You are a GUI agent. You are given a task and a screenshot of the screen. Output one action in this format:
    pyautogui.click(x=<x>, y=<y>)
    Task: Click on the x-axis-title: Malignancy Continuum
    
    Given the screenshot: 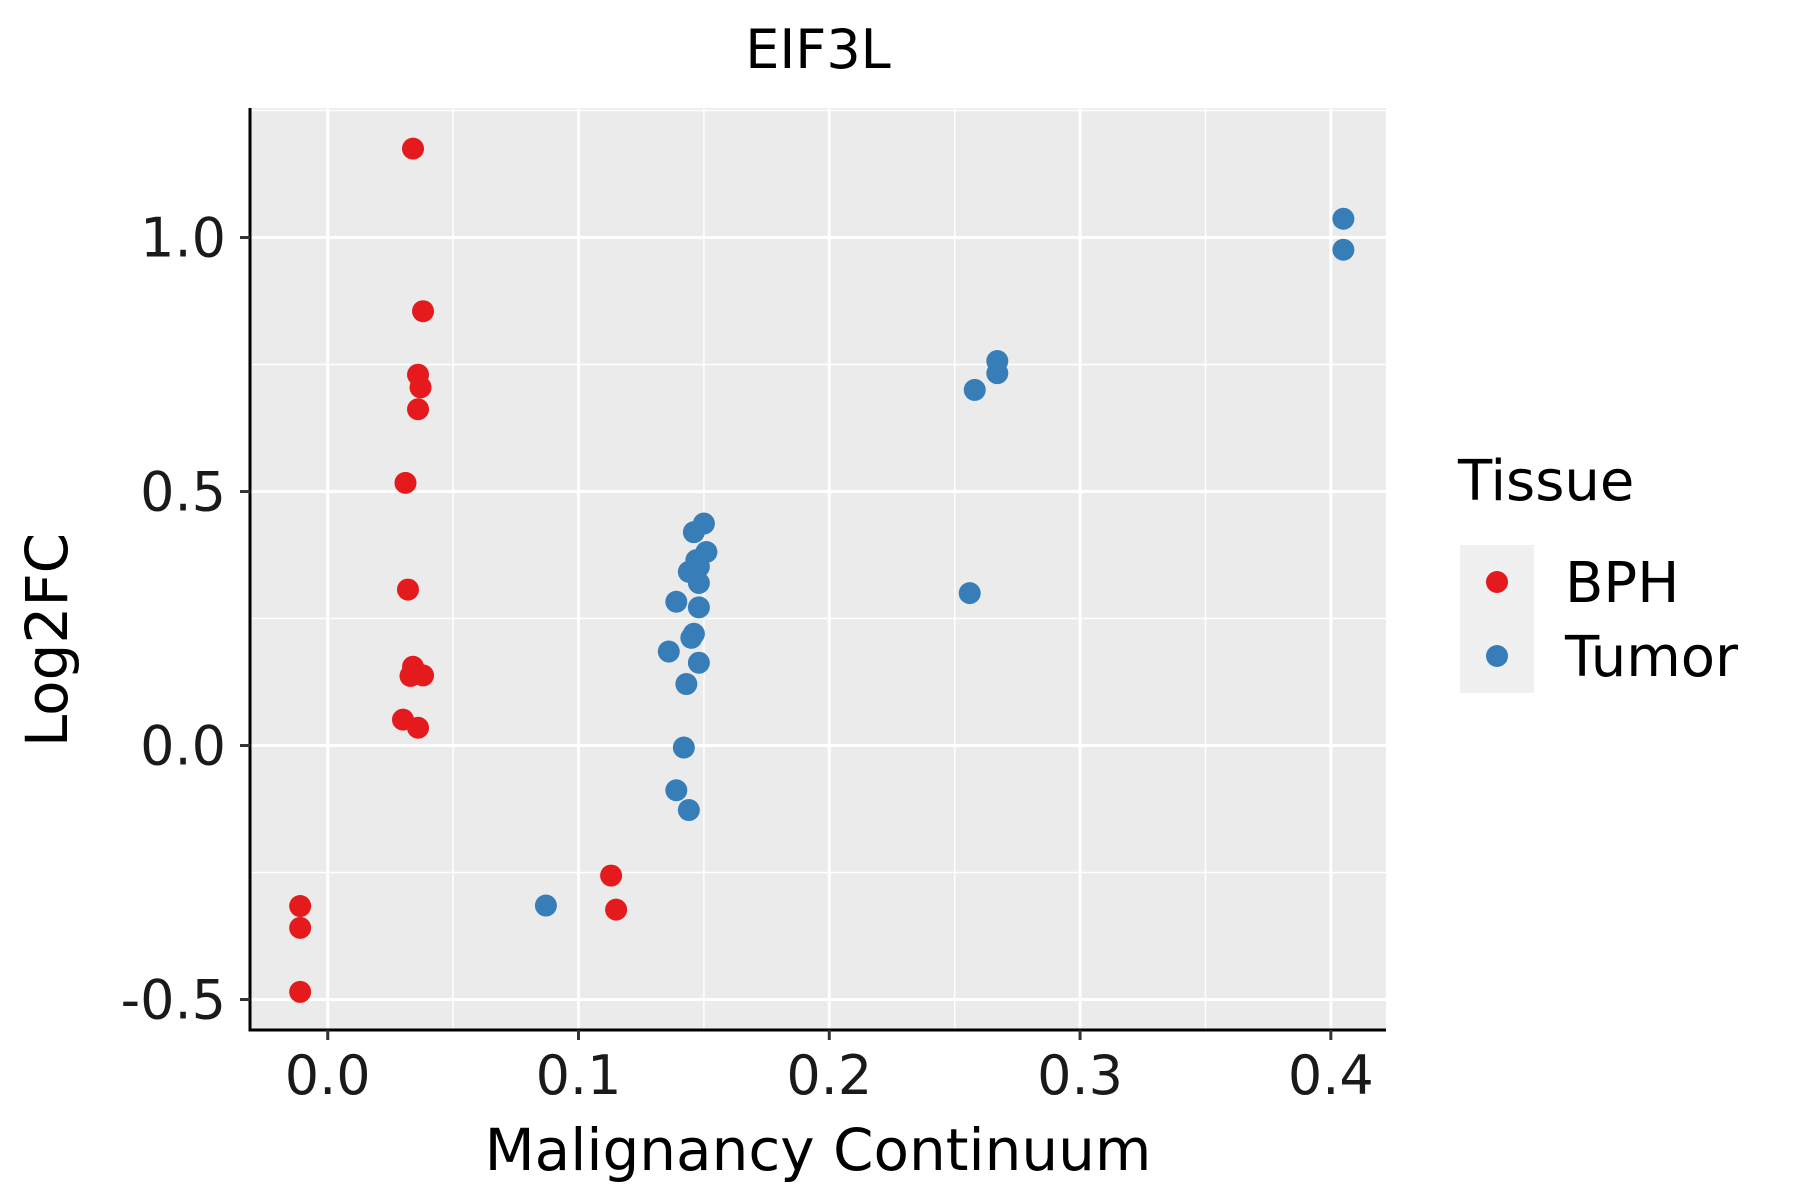 What is the action you would take?
    pyautogui.click(x=818, y=1150)
    